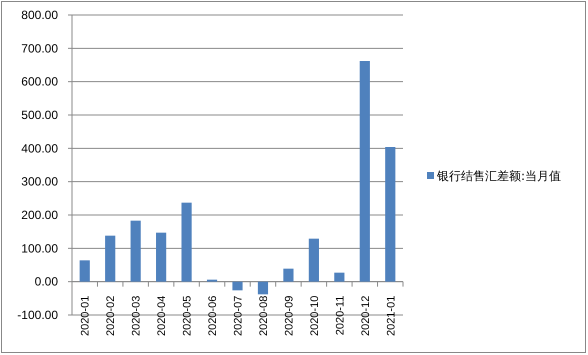 The width and height of the screenshot is (588, 355). What do you see at coordinates (39, 148) in the screenshot?
I see `y-tick-label: 400.00` at bounding box center [39, 148].